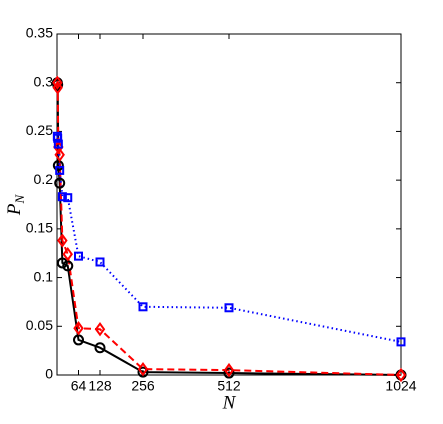 The width and height of the screenshot is (443, 424). Describe the element at coordinates (39, 228) in the screenshot. I see `y-tick-label: 0.15` at that location.